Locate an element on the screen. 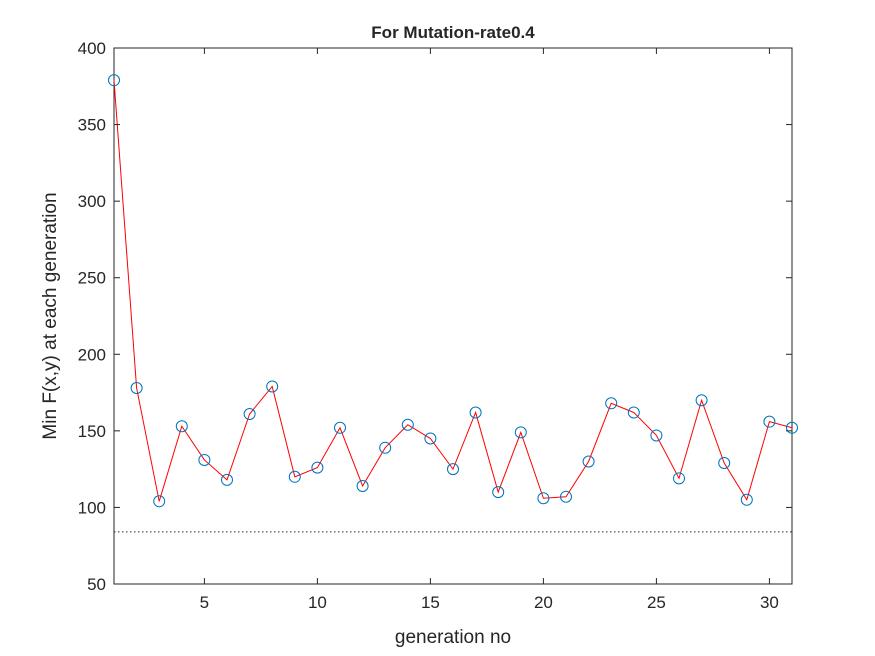  x-axis-label: generation no is located at coordinates (453, 637).